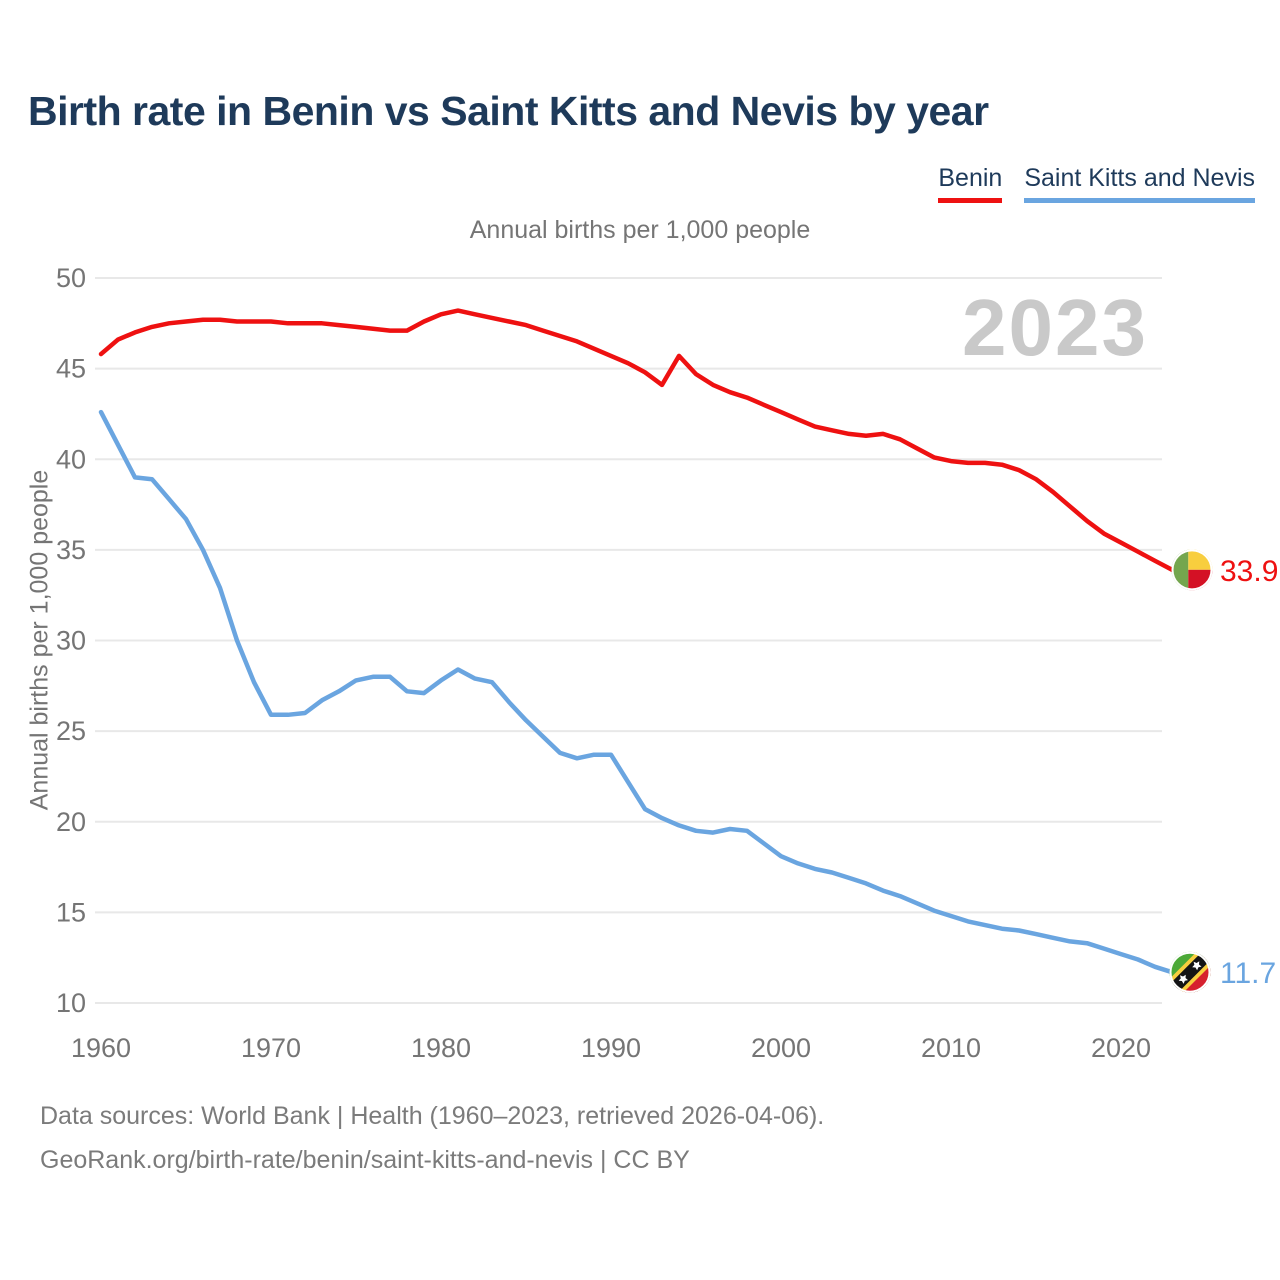 The width and height of the screenshot is (1280, 1280). Describe the element at coordinates (1248, 973) in the screenshot. I see `end-value-label-saint-kitts-and-nevis: 11.7` at that location.